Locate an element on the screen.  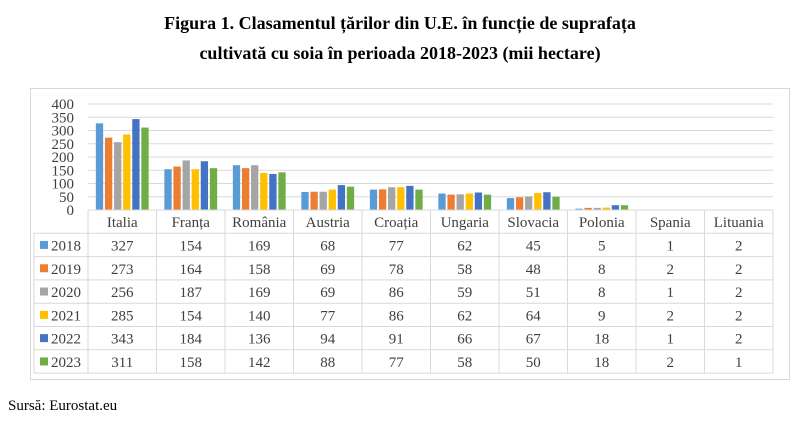
bar-2020-Ungaria is located at coordinates (460, 202).